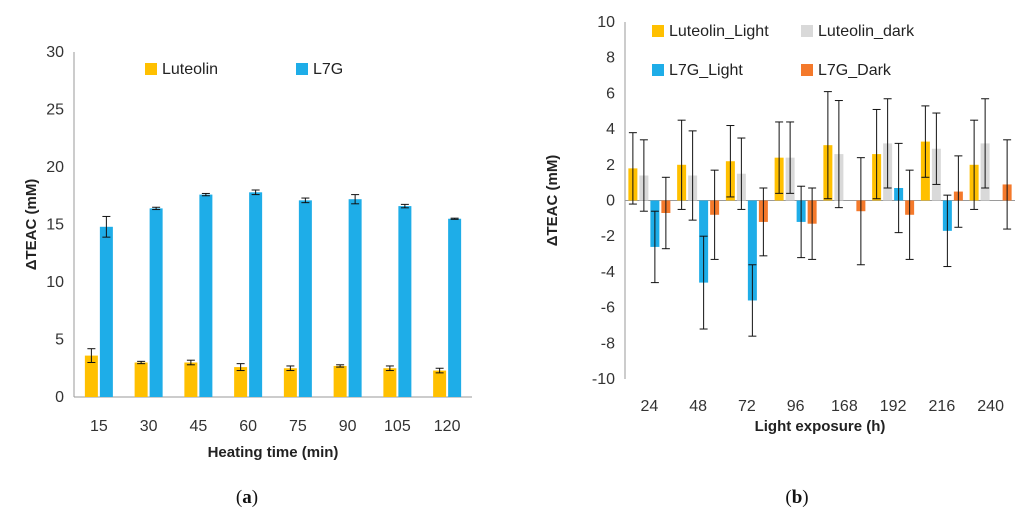 Image resolution: width=1021 pixels, height=511 pixels. What do you see at coordinates (298, 426) in the screenshot?
I see `x-tick-label: 75` at bounding box center [298, 426].